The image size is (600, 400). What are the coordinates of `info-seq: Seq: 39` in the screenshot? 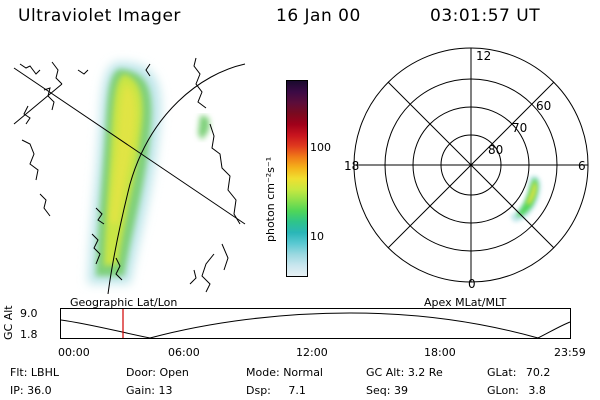 It's located at (387, 390).